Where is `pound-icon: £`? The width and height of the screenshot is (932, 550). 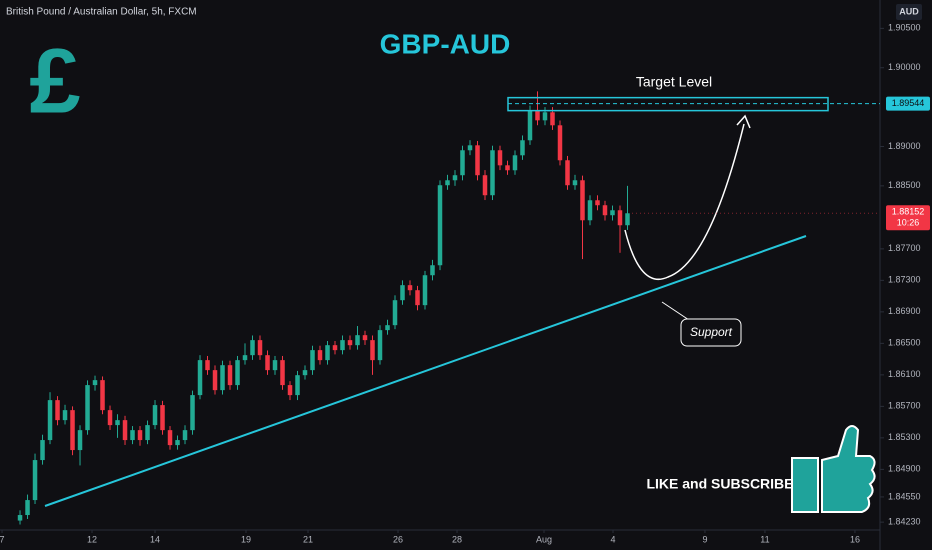
pound-icon: £ is located at coordinates (54, 81).